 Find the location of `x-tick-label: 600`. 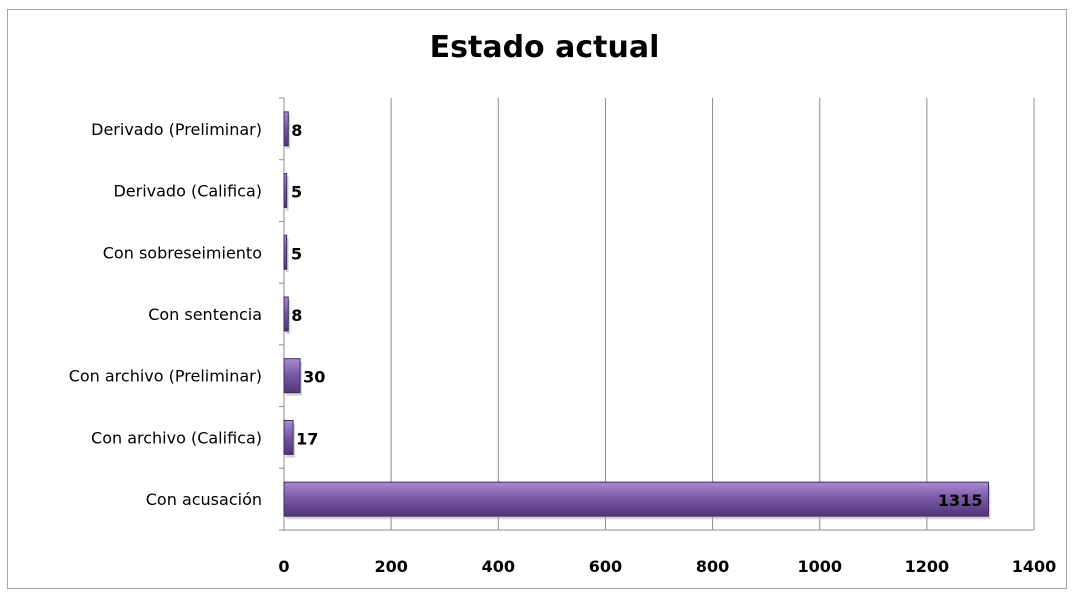

x-tick-label: 600 is located at coordinates (605, 566).